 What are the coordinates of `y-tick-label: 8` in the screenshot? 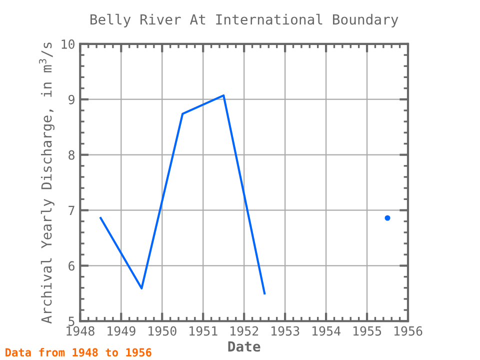 It's located at (71, 155).